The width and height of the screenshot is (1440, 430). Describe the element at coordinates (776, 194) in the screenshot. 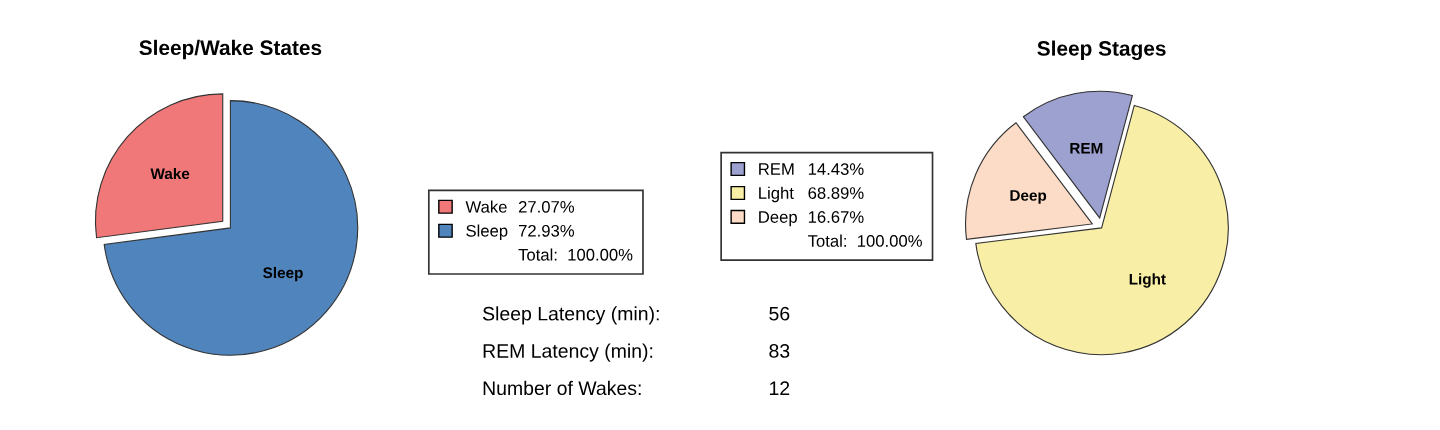

I see `legend-label: Light` at that location.